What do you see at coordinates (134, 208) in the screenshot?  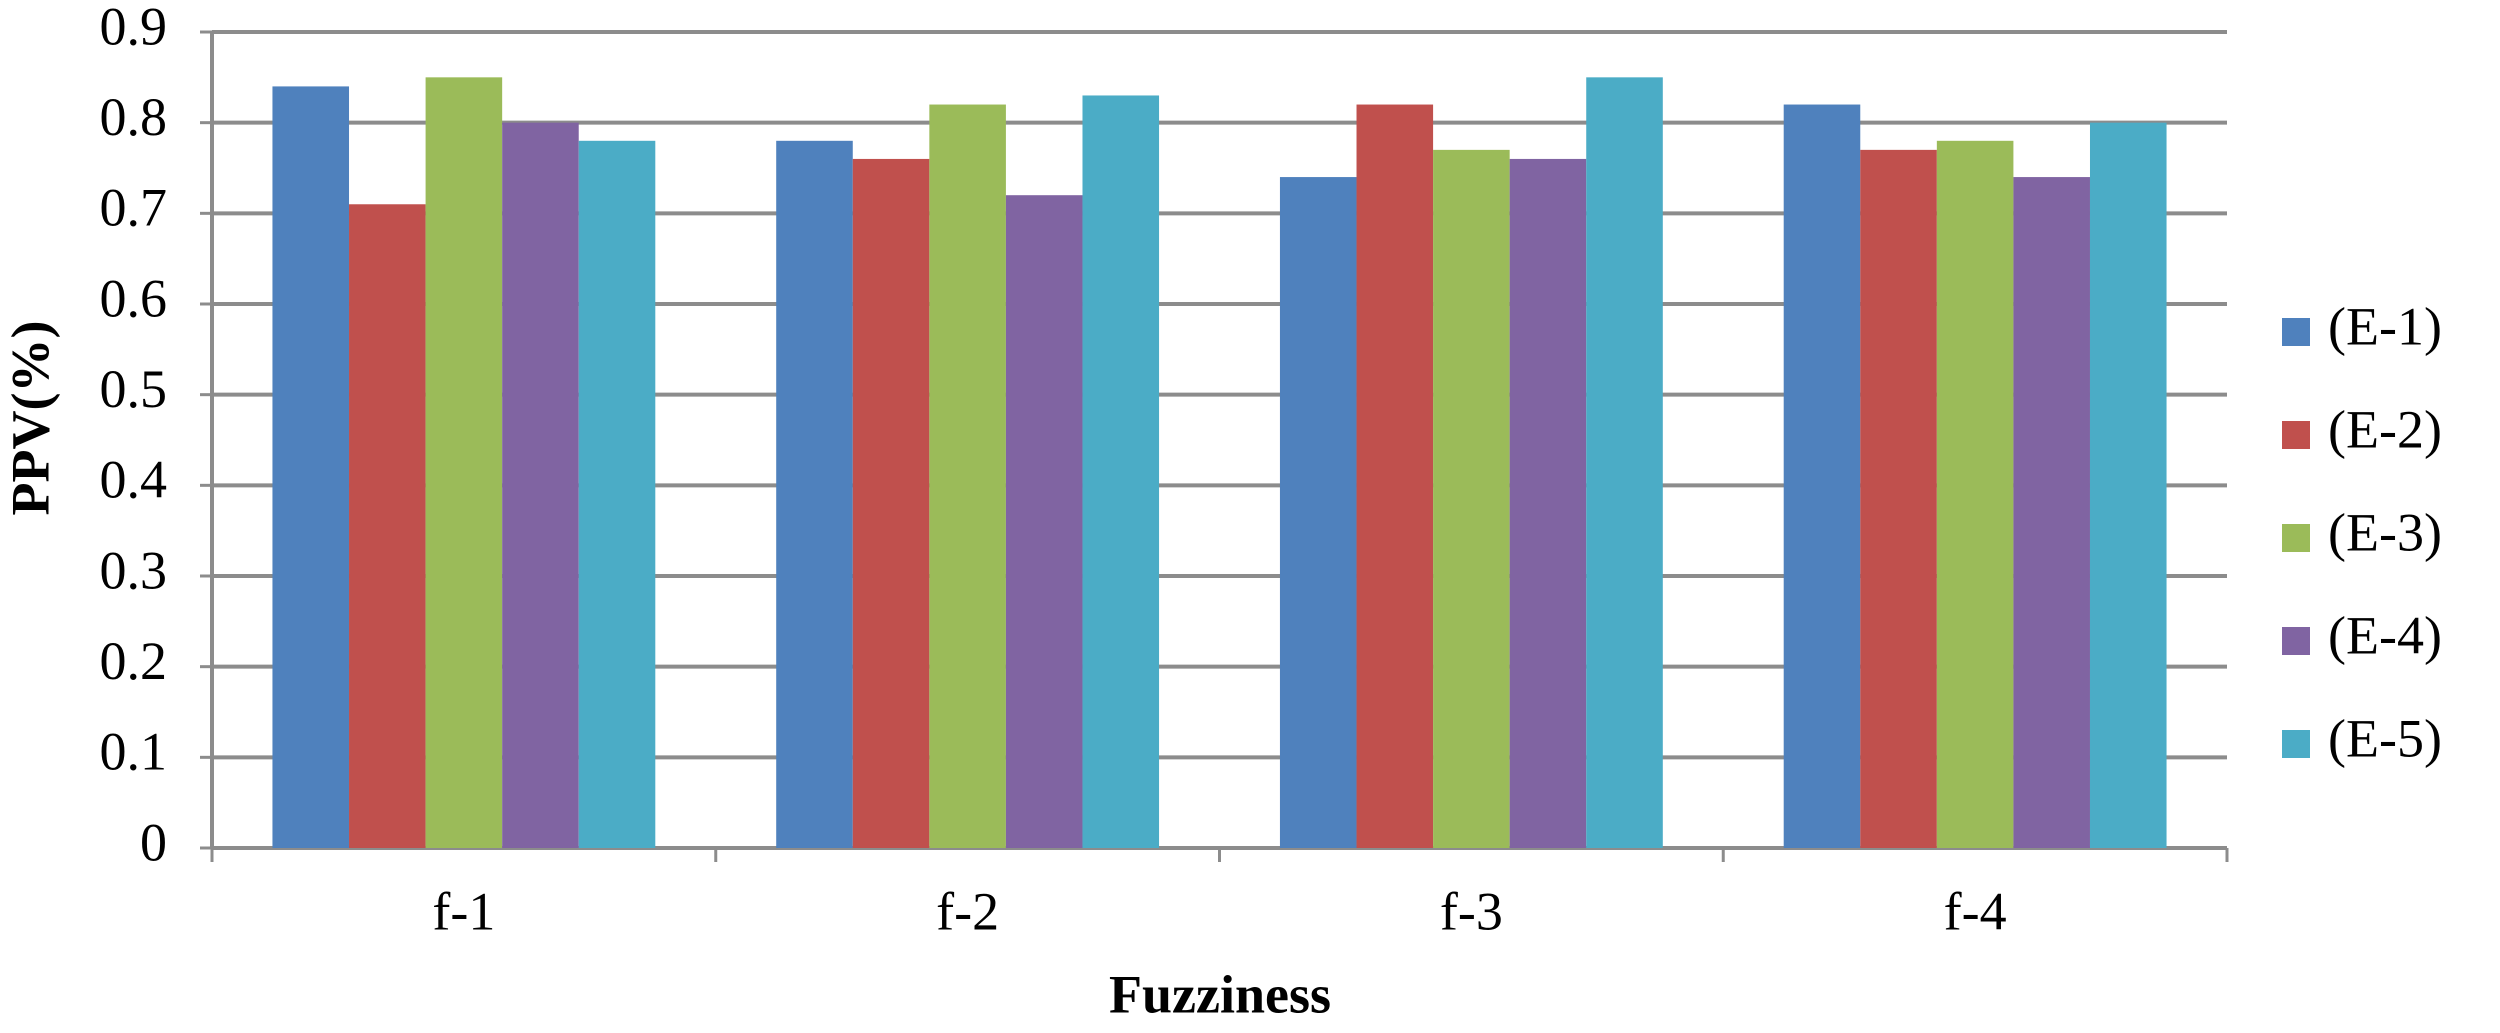 I see `y-tick-label: 0.7` at bounding box center [134, 208].